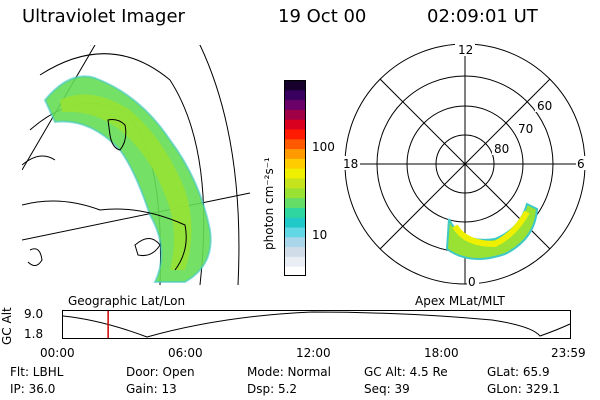 The height and width of the screenshot is (400, 600). What do you see at coordinates (441, 353) in the screenshot?
I see `timeline-tick-3: 18:00` at bounding box center [441, 353].